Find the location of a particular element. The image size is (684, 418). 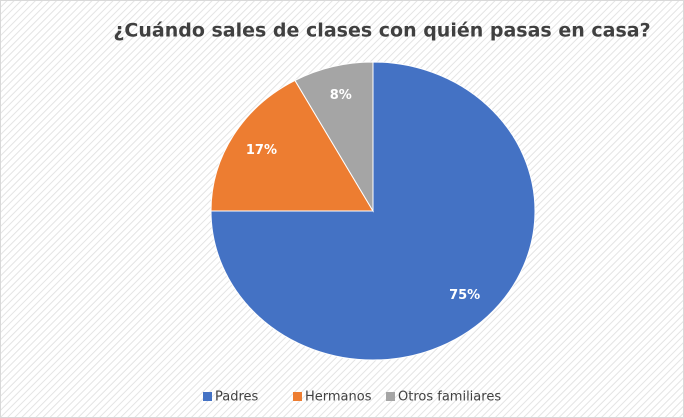

legend-label: Hermanos is located at coordinates (338, 397).